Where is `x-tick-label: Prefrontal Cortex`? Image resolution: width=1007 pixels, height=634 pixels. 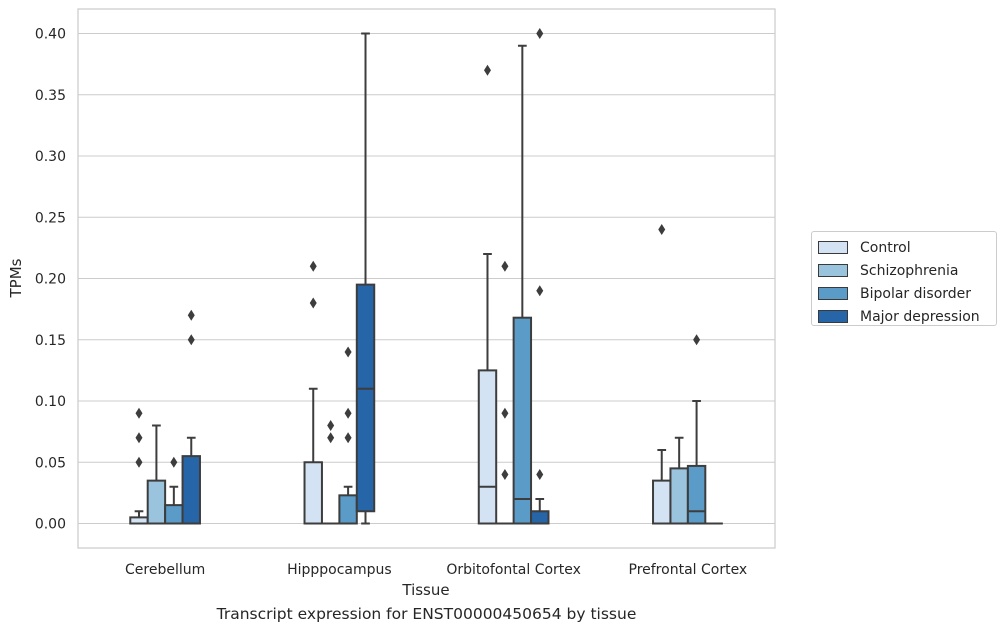 x-tick-label: Prefrontal Cortex is located at coordinates (688, 570).